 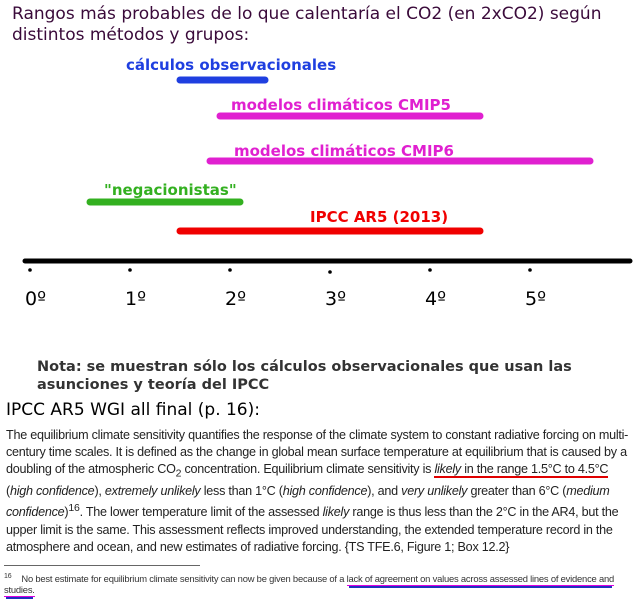 I want to click on tick-label: 5º, so click(x=535, y=299).